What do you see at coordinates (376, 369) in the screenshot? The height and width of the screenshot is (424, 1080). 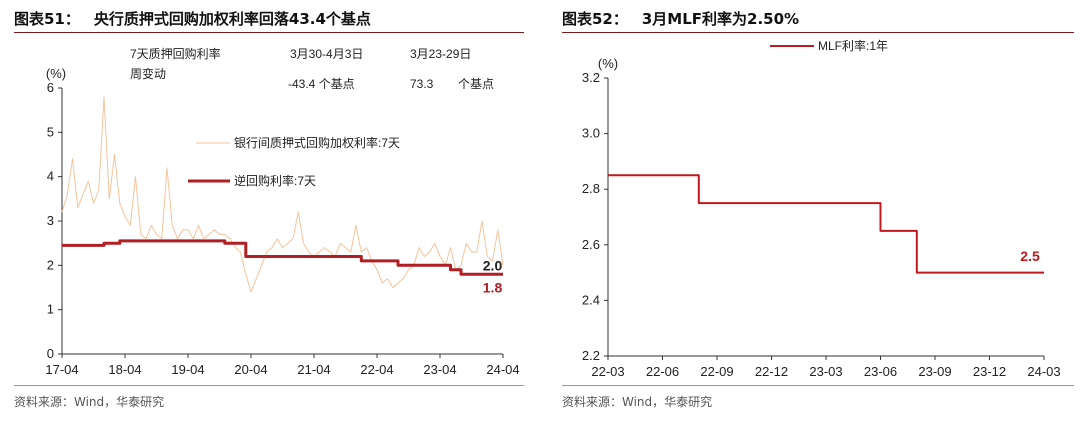 I see `x-tick-label: 22-04` at bounding box center [376, 369].